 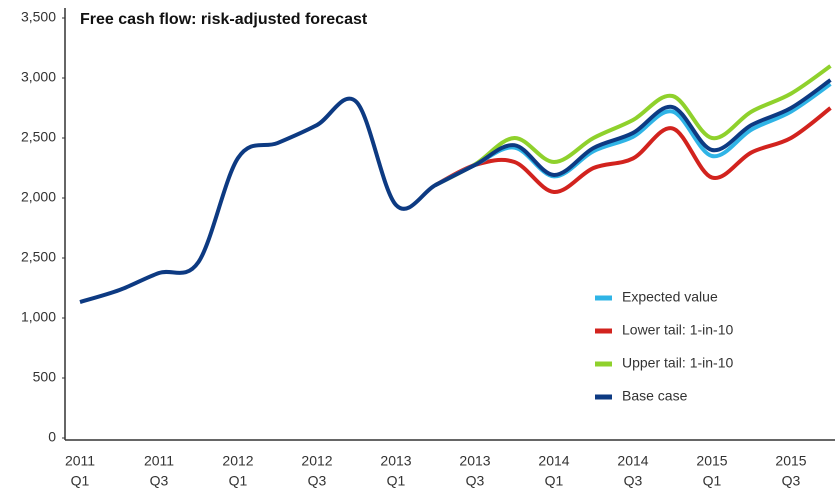 What do you see at coordinates (38, 197) in the screenshot?
I see `y-tick-label: 2,000` at bounding box center [38, 197].